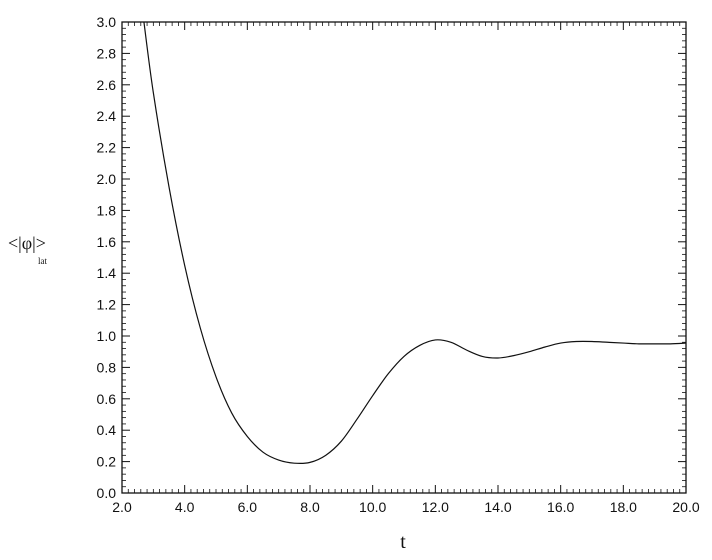  I want to click on x-tick-label: 14.0, so click(497, 507).